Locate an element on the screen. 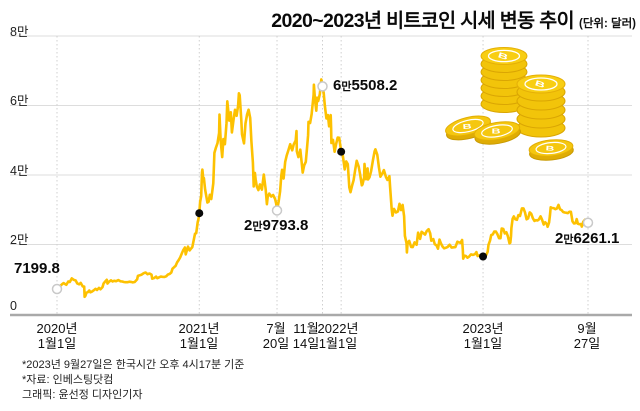 This screenshot has height=411, width=640. bitcoin-coins-illustration: B B B is located at coordinates (509, 104).